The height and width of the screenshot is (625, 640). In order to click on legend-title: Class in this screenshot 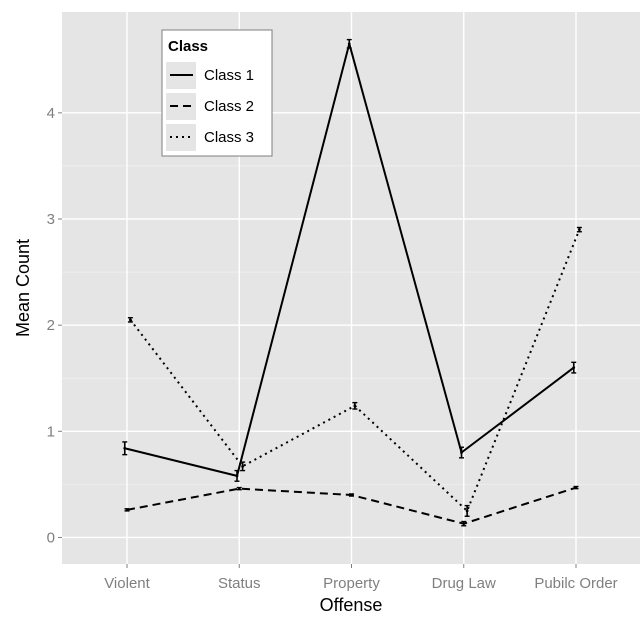, I will do `click(188, 46)`.